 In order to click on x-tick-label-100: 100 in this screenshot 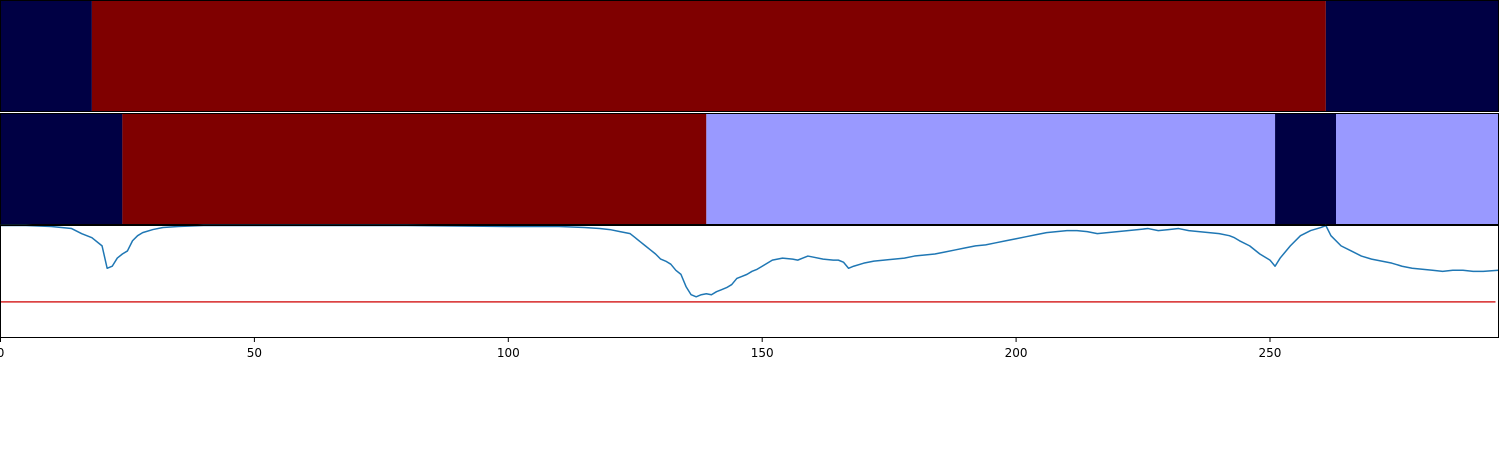, I will do `click(508, 353)`.